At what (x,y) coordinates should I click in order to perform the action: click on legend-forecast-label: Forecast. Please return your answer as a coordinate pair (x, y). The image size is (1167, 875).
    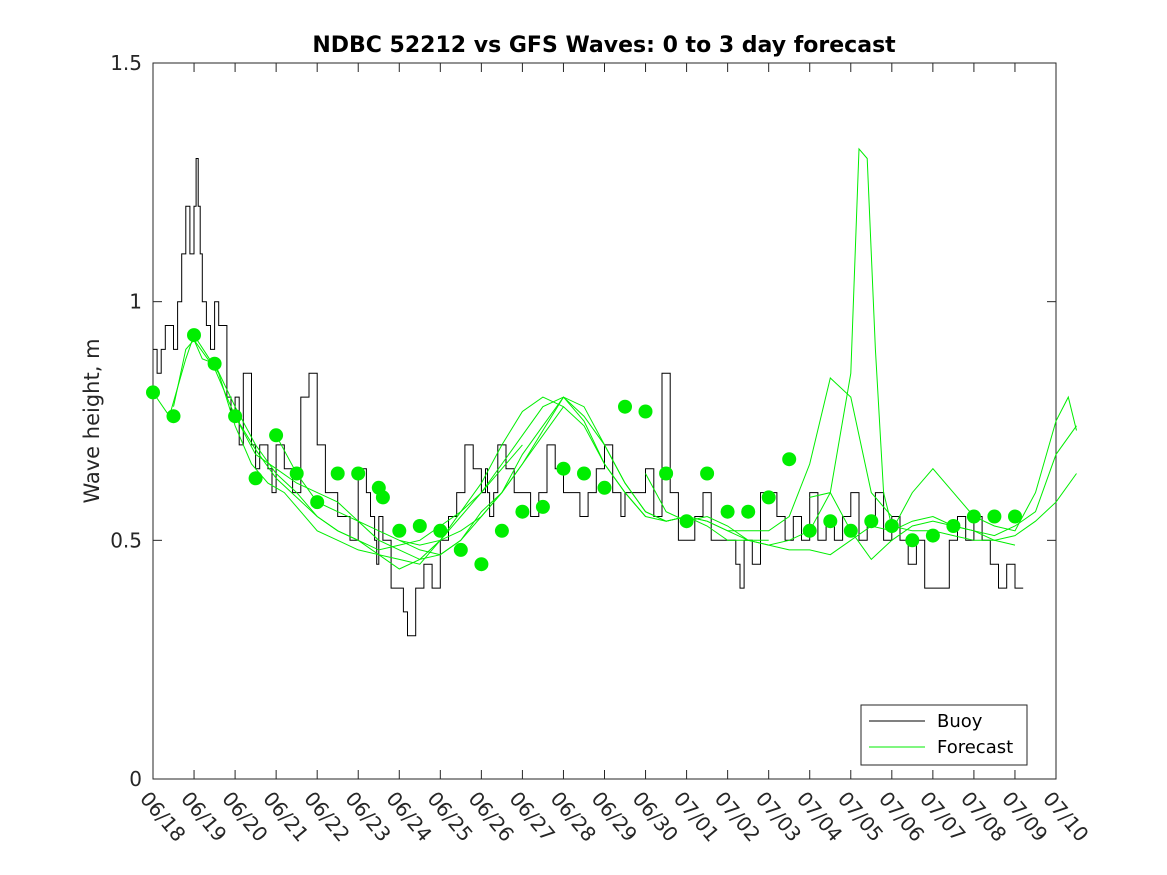
    Looking at the image, I should click on (975, 747).